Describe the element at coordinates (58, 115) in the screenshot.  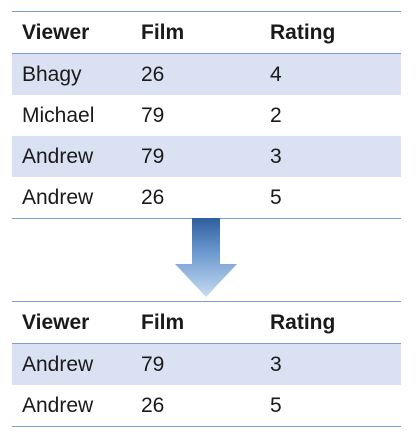
I see `viewer-cell: Michael` at that location.